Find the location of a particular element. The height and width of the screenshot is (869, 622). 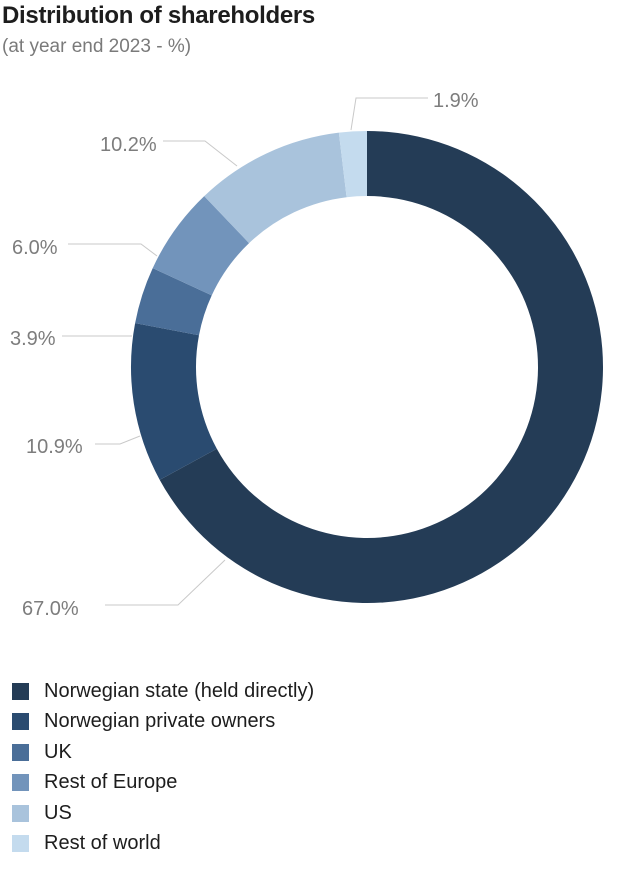

slice-us is located at coordinates (275, 188).